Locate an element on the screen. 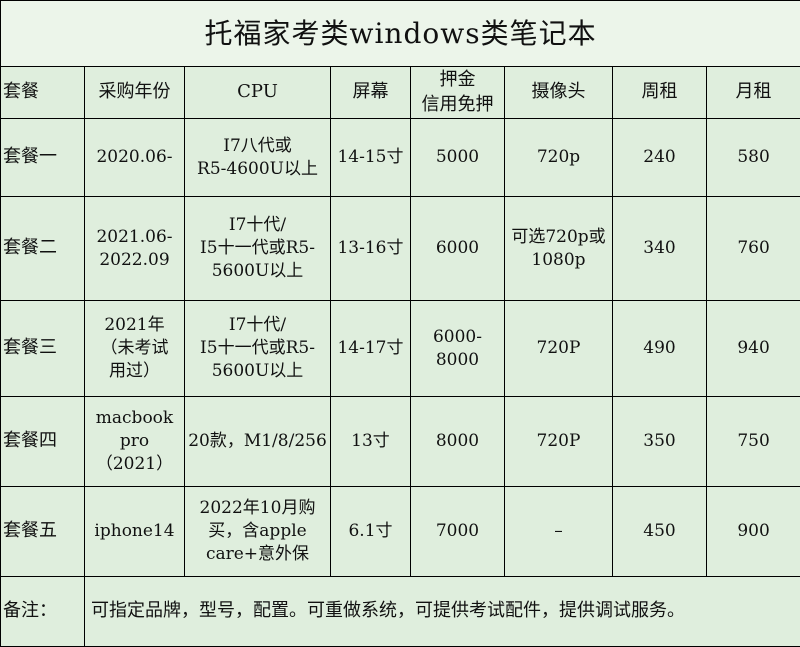  deposit: 6000- 8000 is located at coordinates (457, 348).